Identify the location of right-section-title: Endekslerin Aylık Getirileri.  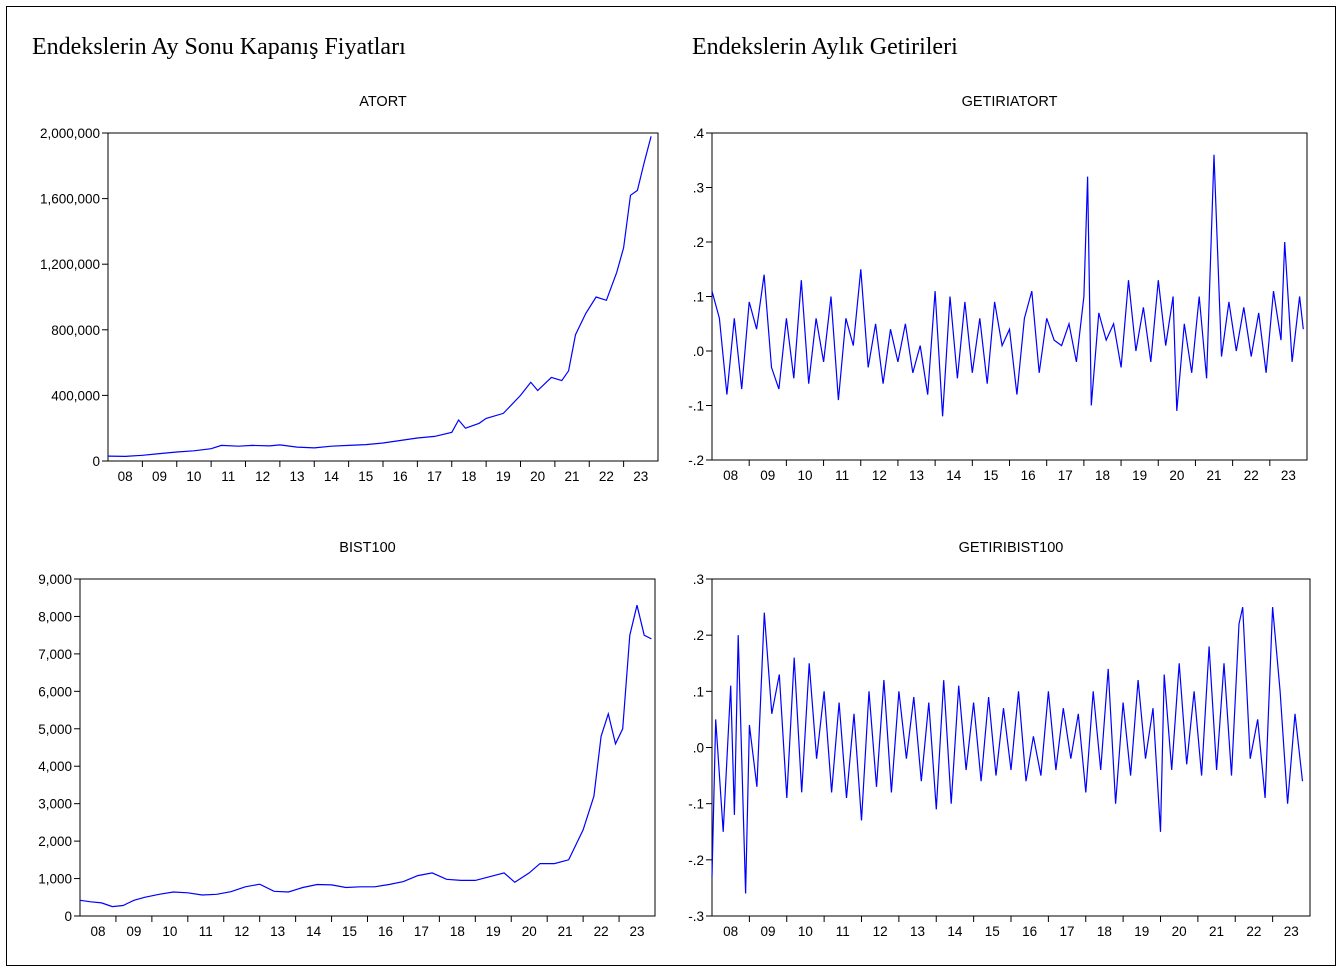
(825, 47).